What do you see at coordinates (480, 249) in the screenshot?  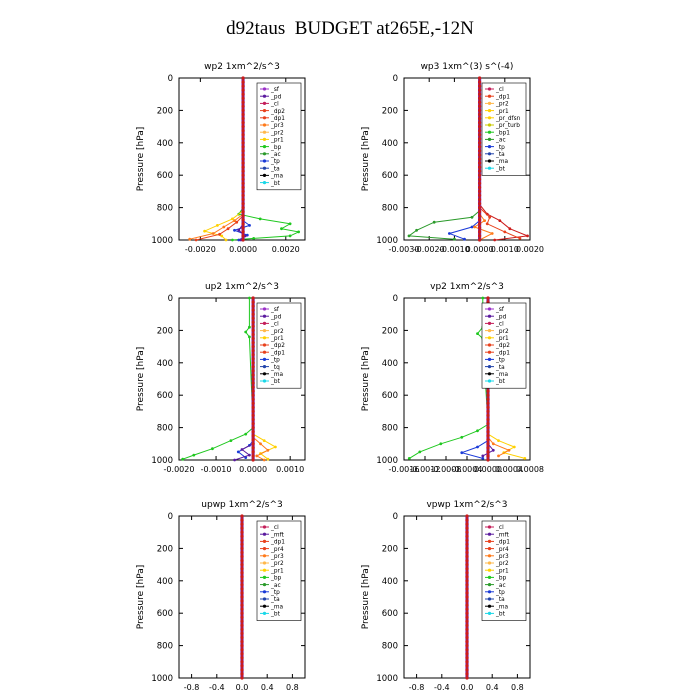 I see `x-tick-label: 0.0000` at bounding box center [480, 249].